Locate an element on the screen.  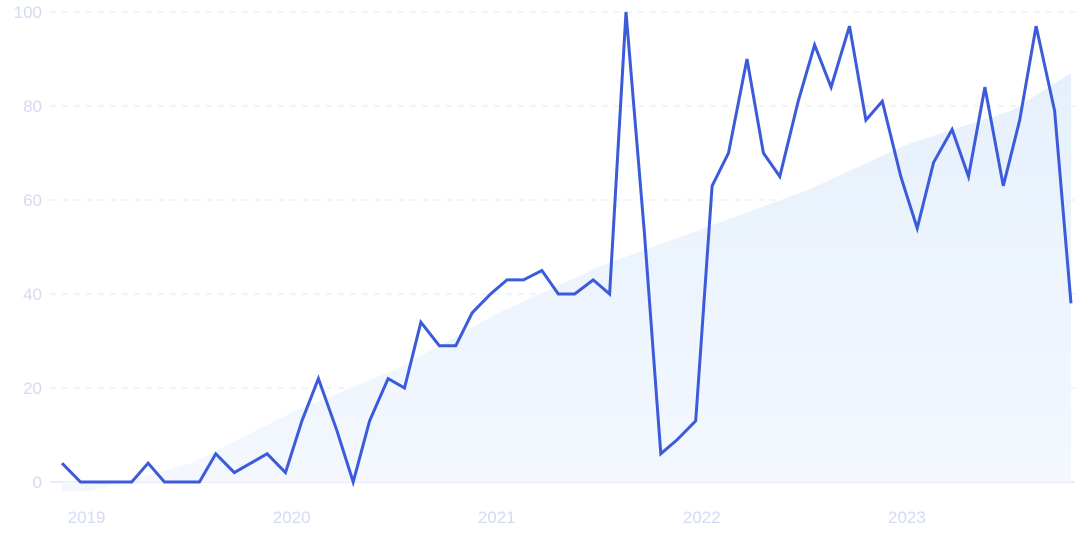
x-tick-label: 2022 is located at coordinates (702, 517).